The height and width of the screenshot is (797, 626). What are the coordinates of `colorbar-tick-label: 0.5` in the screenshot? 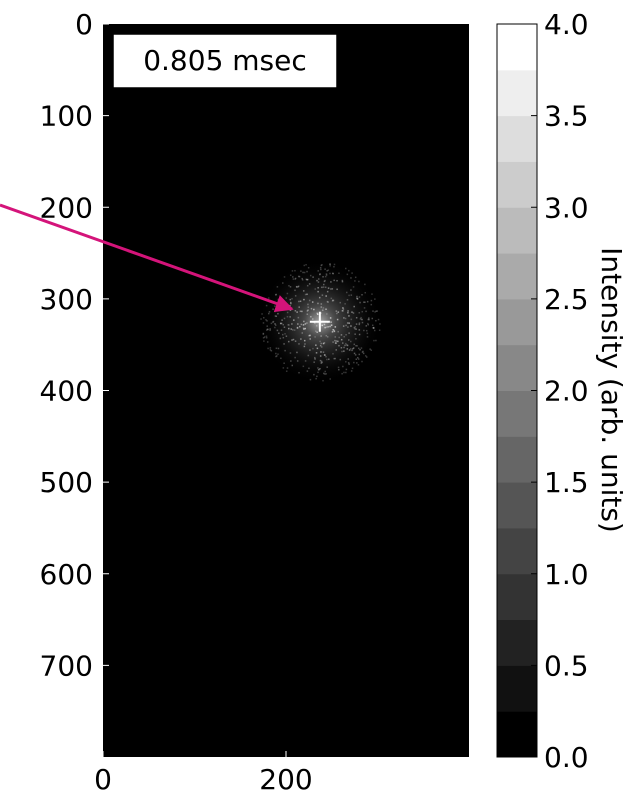 It's located at (566, 665).